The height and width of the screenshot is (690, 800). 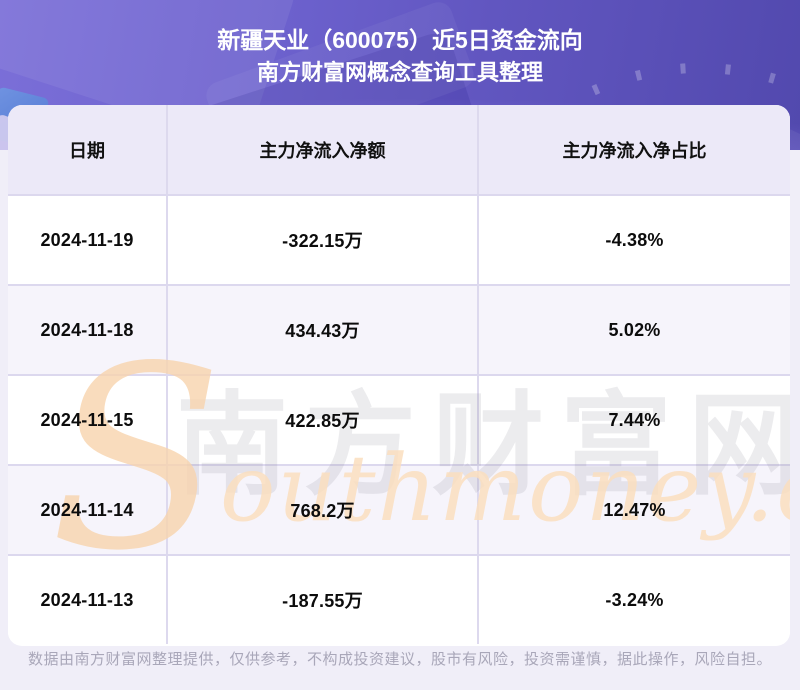 I want to click on table-row: 2024-11-13 -187.55万 -3.24%, so click(x=399, y=599).